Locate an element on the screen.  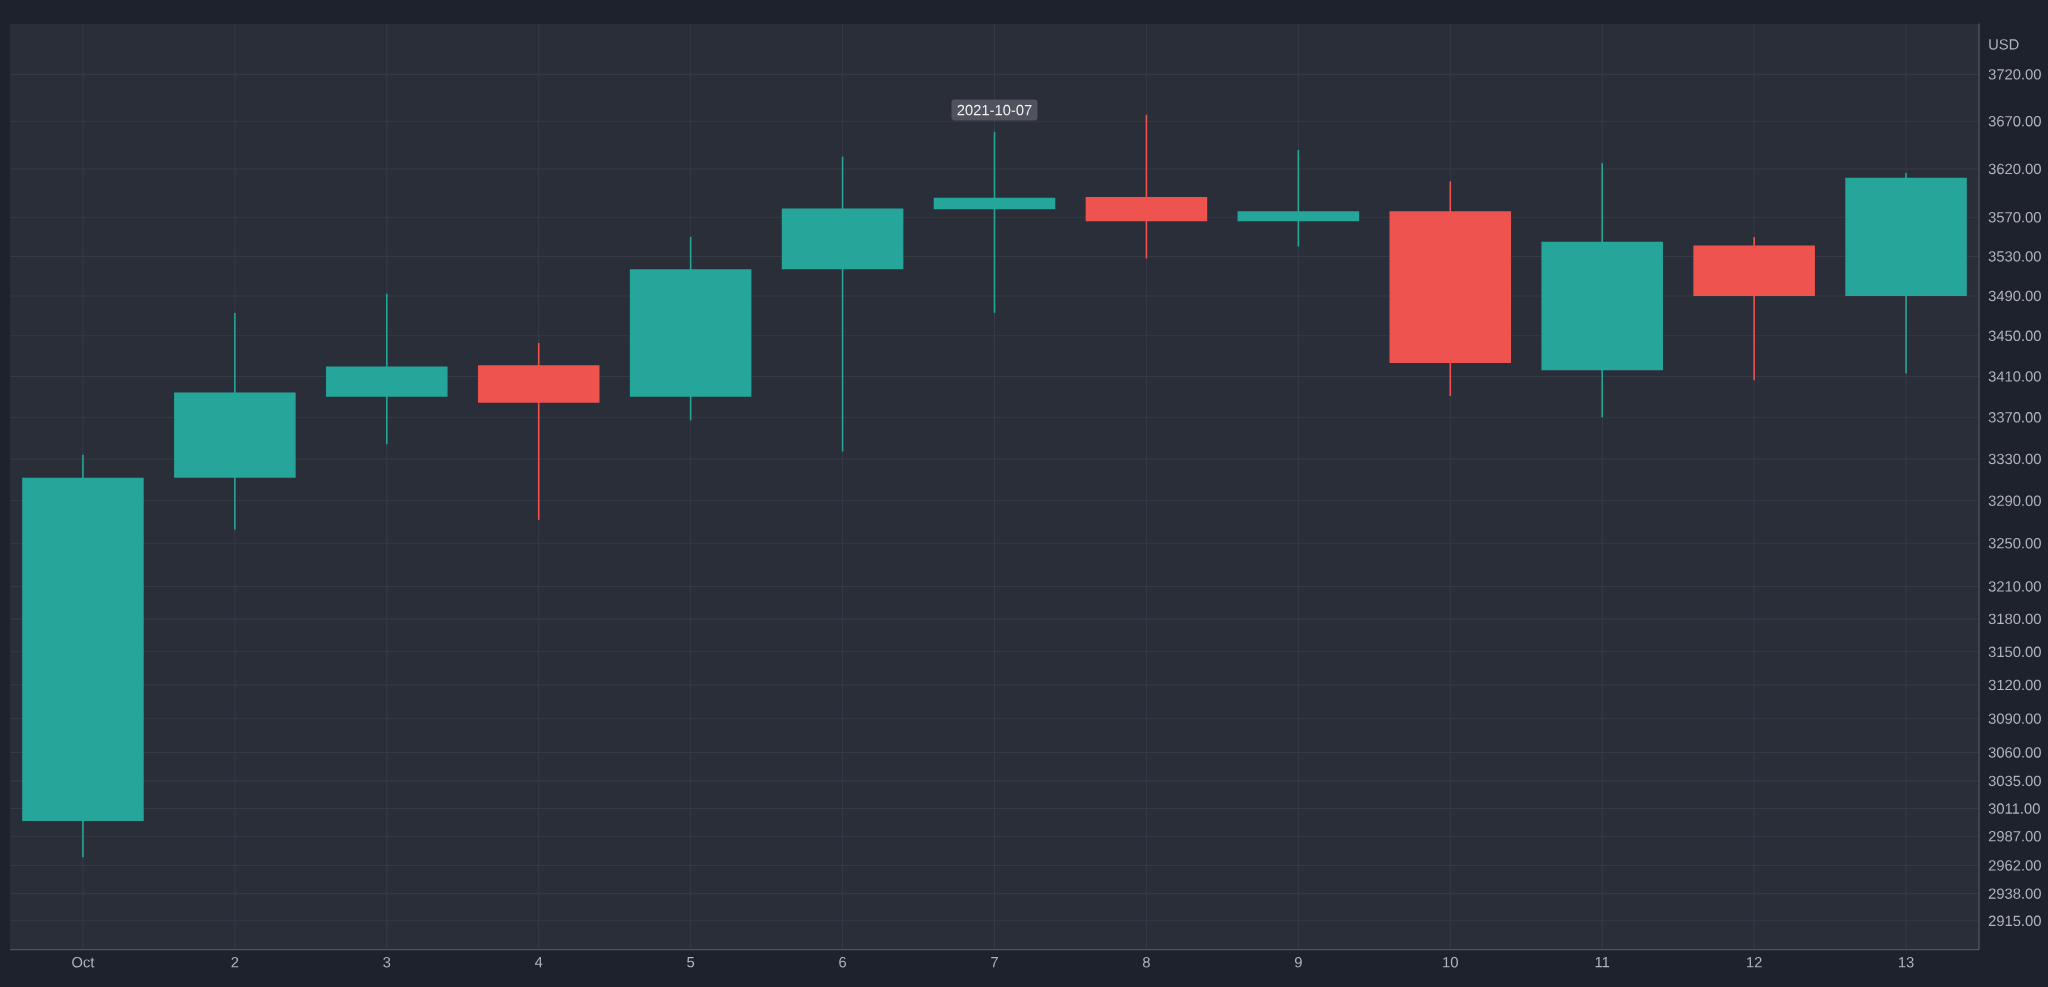
y-tick-label: 3410.00 is located at coordinates (2014, 376).